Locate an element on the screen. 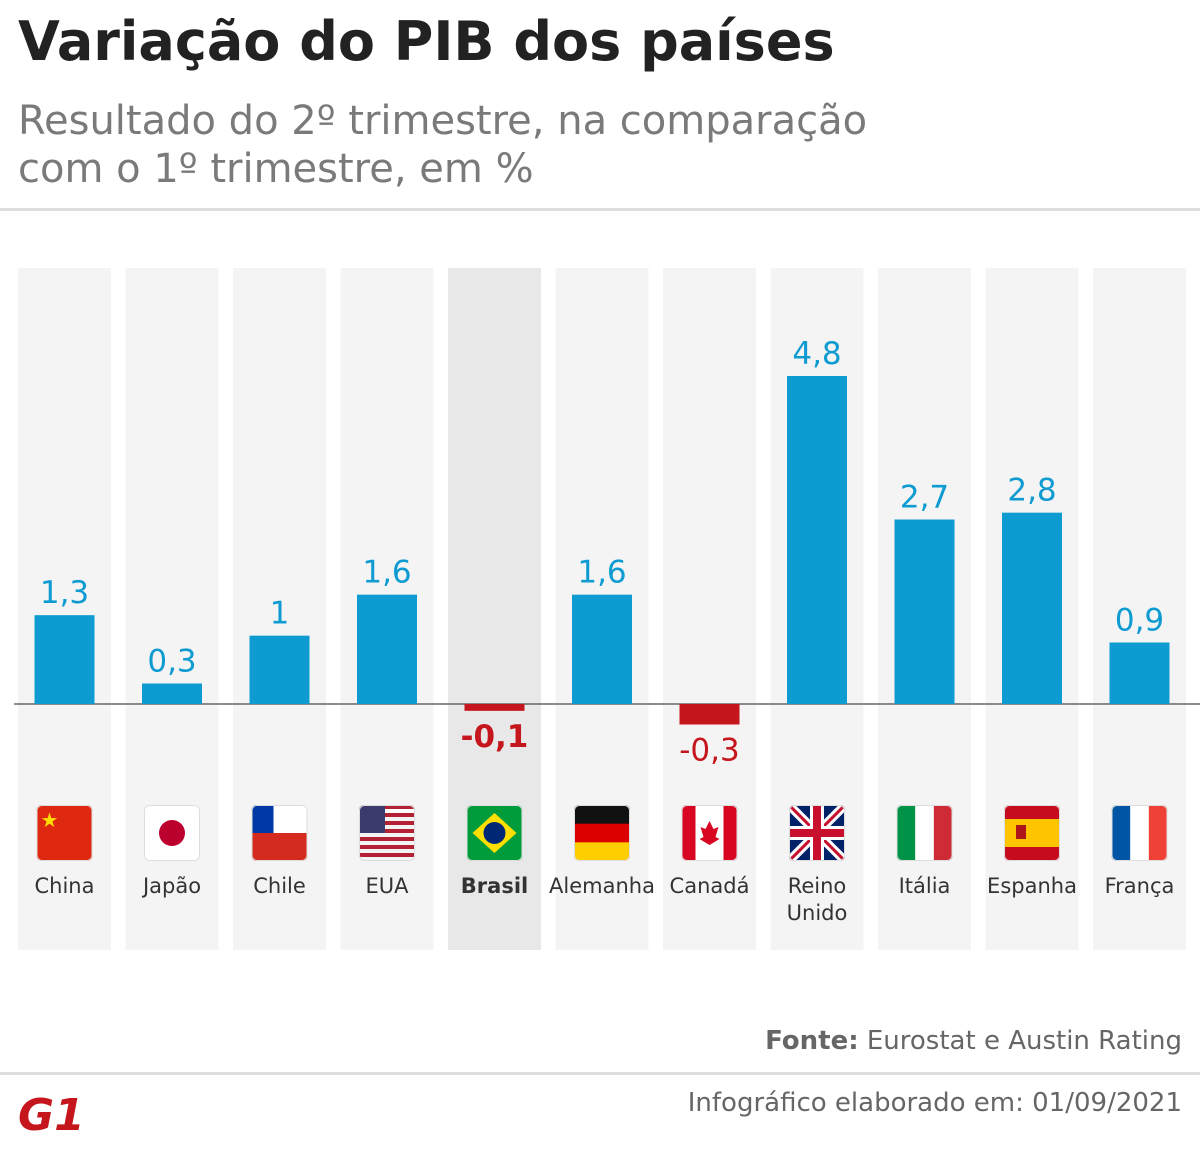 The image size is (1200, 1165). value-label: 2,7 is located at coordinates (924, 498).